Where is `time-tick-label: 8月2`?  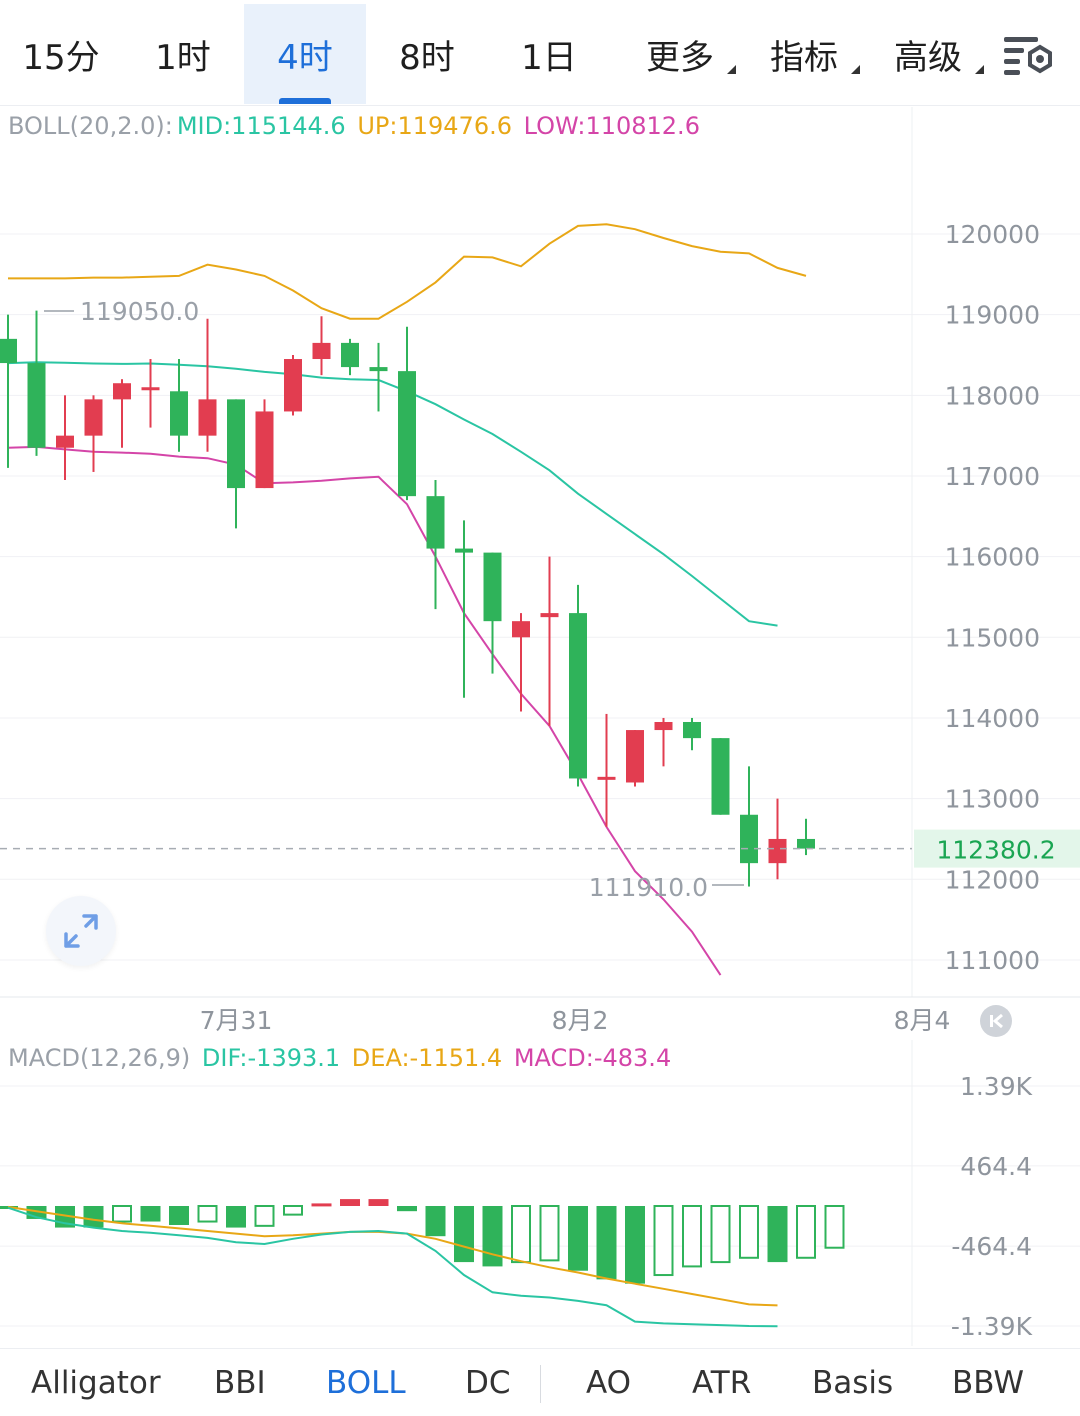 time-tick-label: 8月2 is located at coordinates (580, 1020).